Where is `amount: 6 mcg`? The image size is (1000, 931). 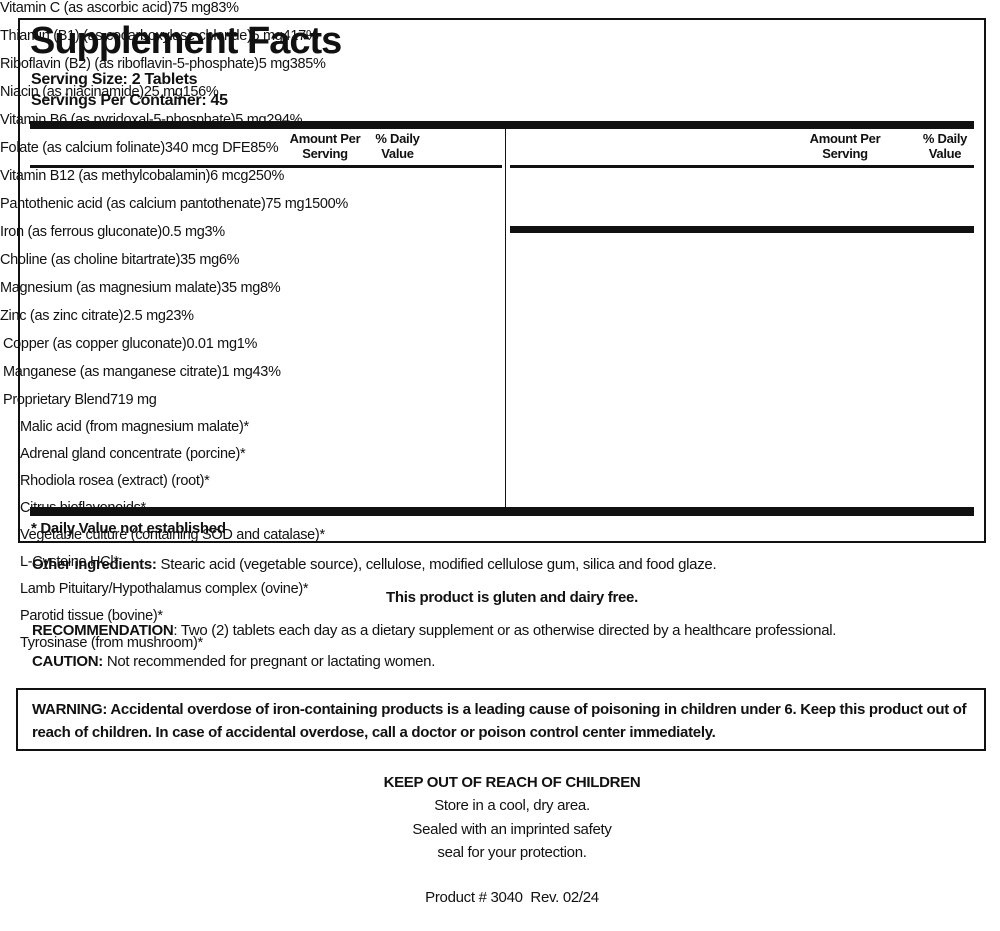
amount: 6 mcg is located at coordinates (229, 176).